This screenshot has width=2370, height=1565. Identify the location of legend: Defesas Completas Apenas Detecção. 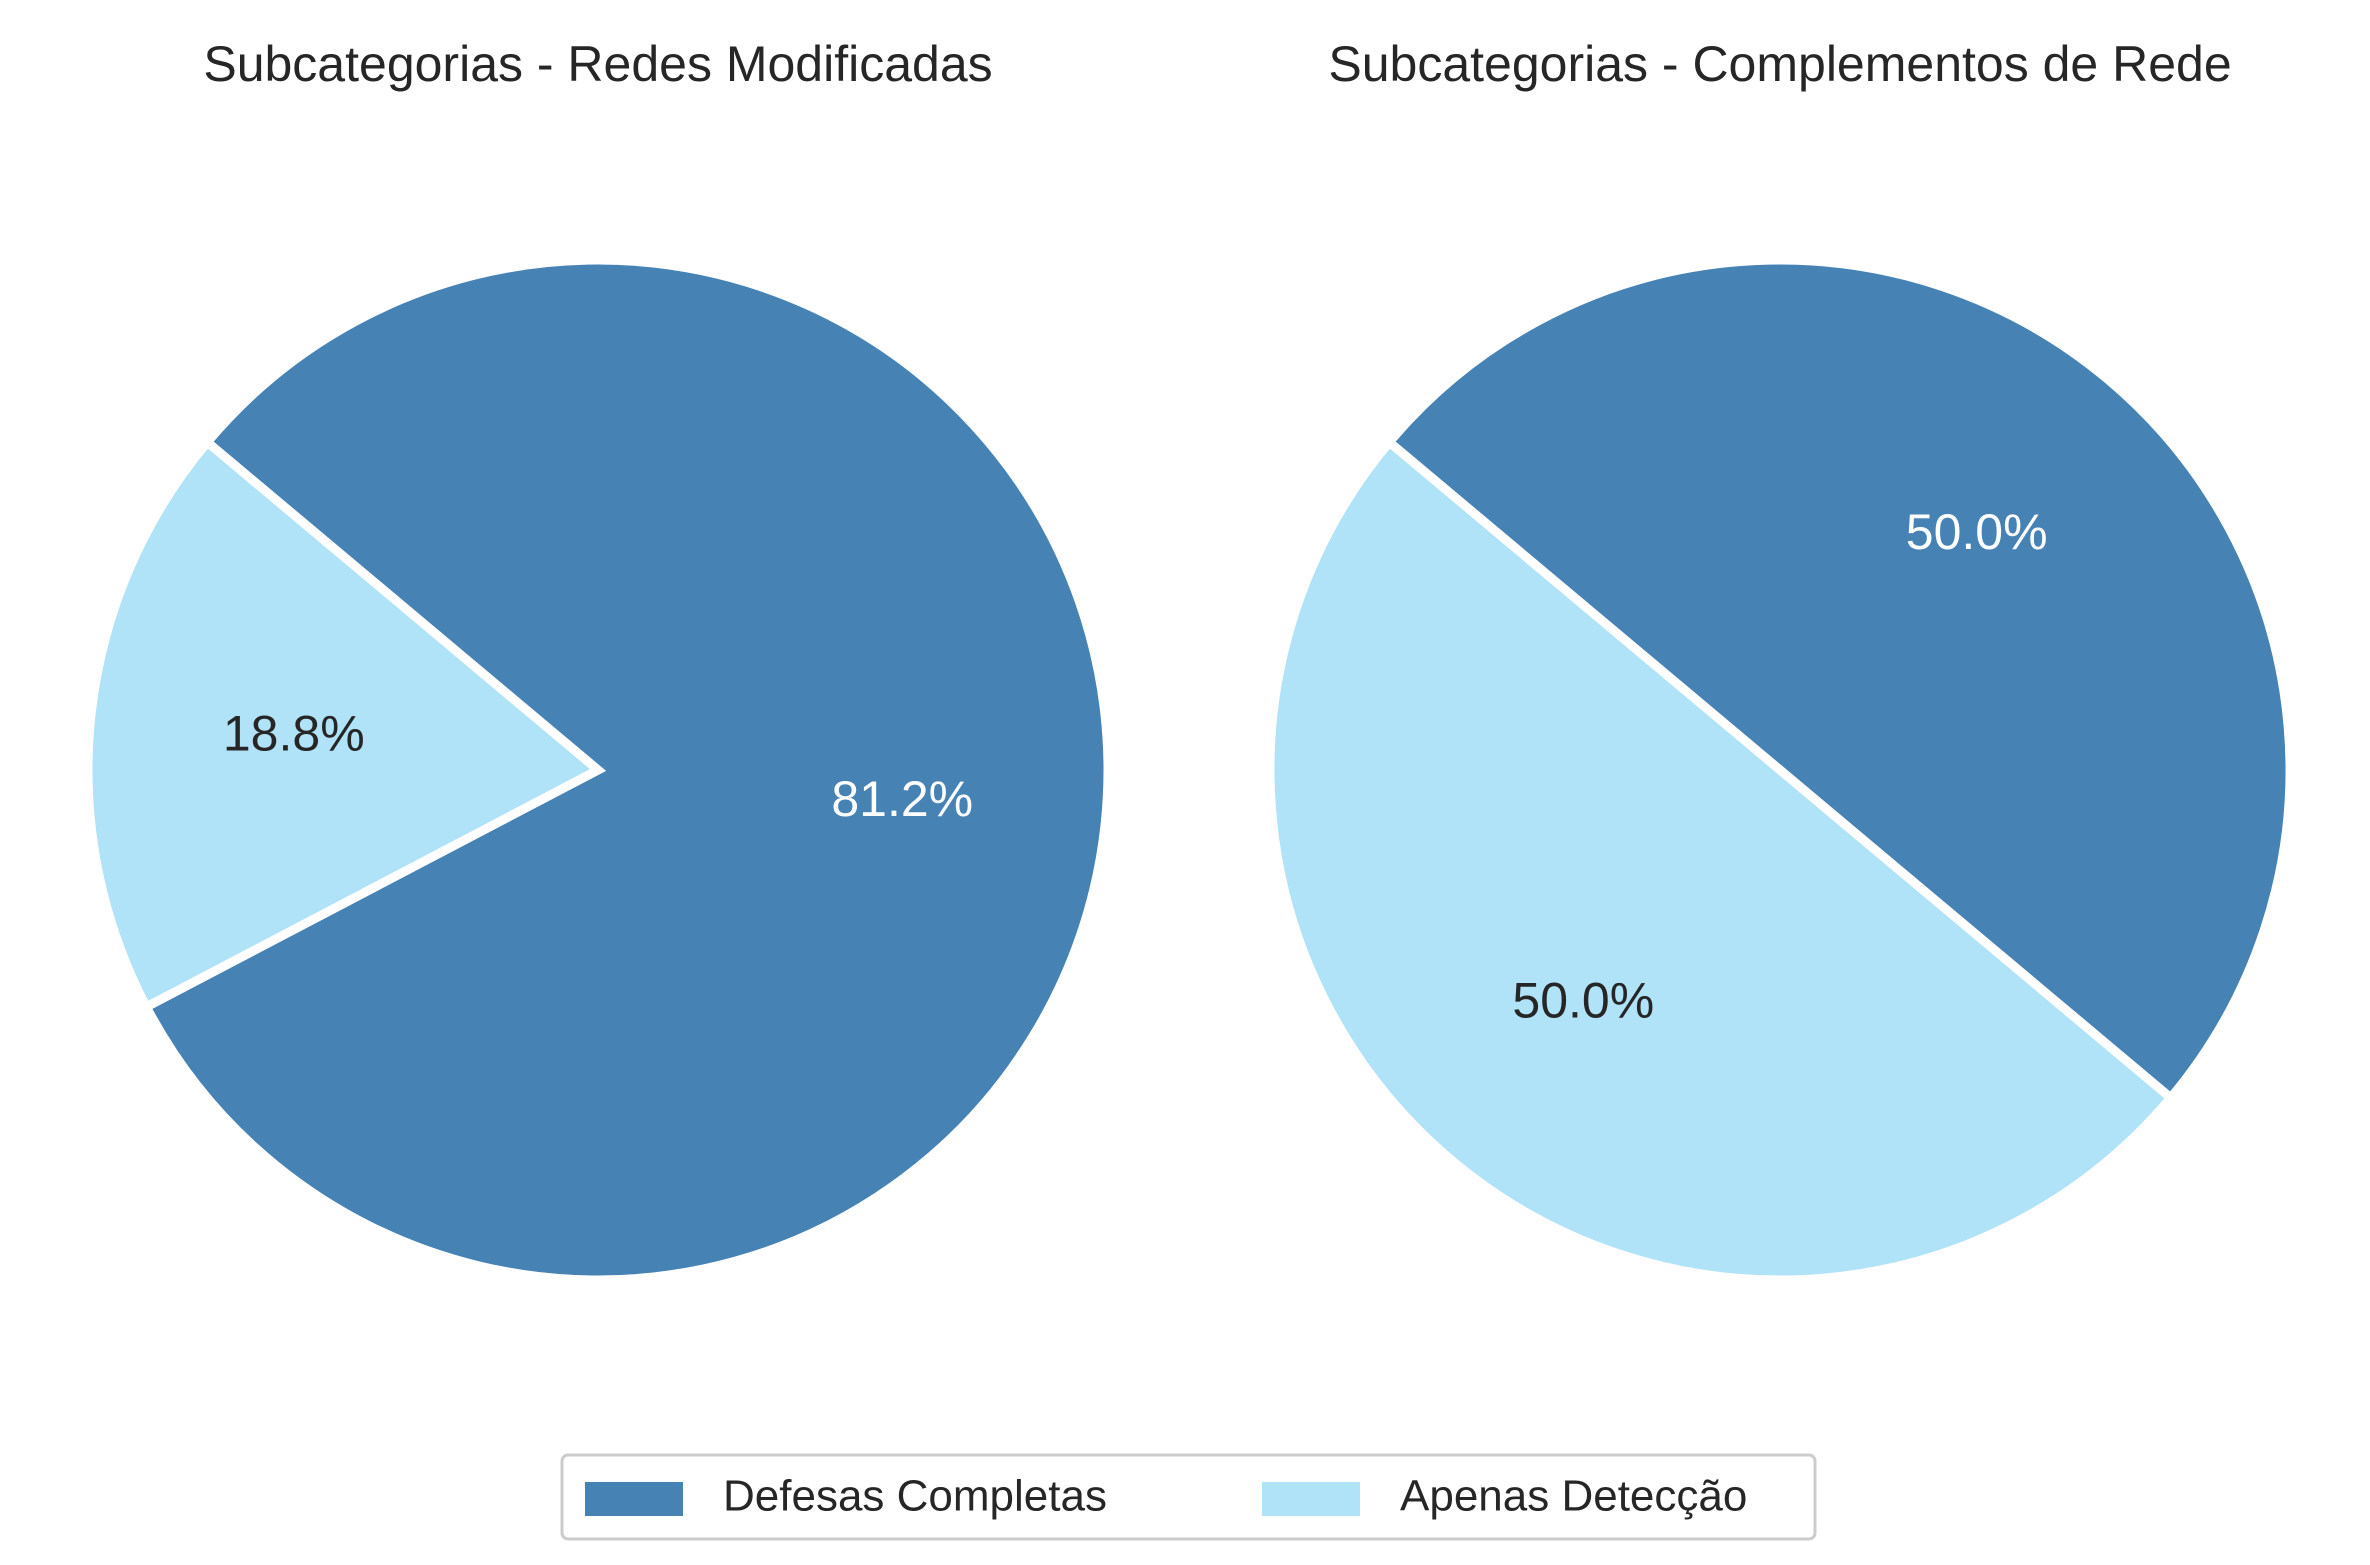
(1188, 1497).